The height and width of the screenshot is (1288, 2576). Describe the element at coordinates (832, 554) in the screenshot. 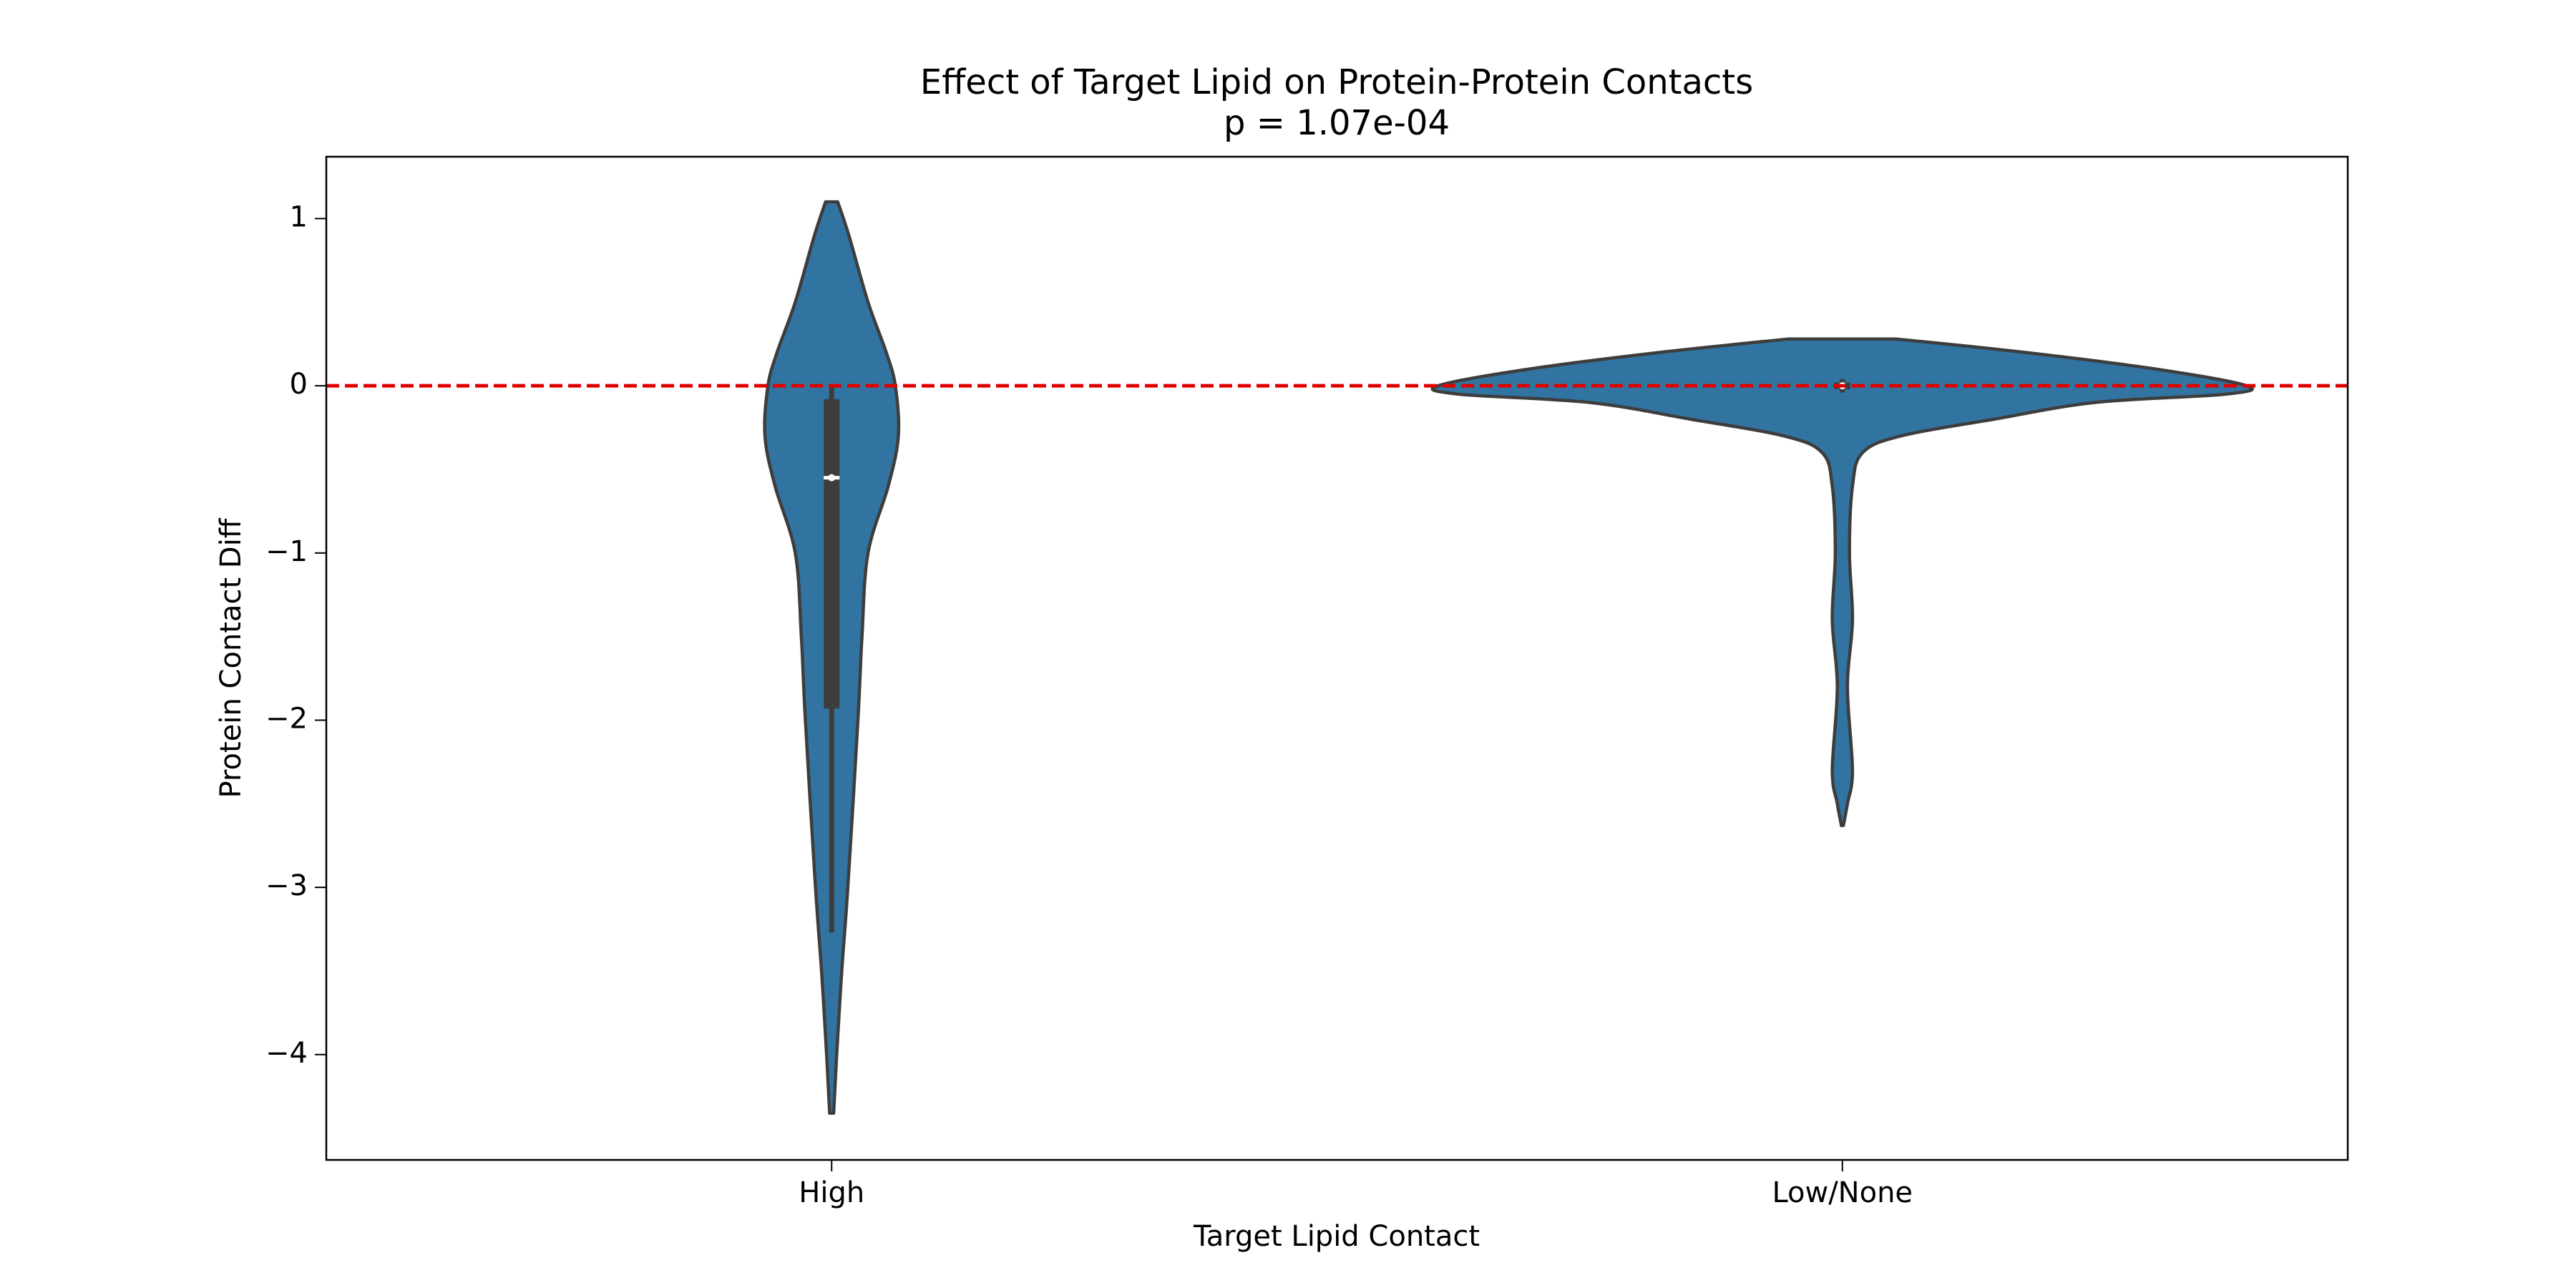

I see `box` at that location.